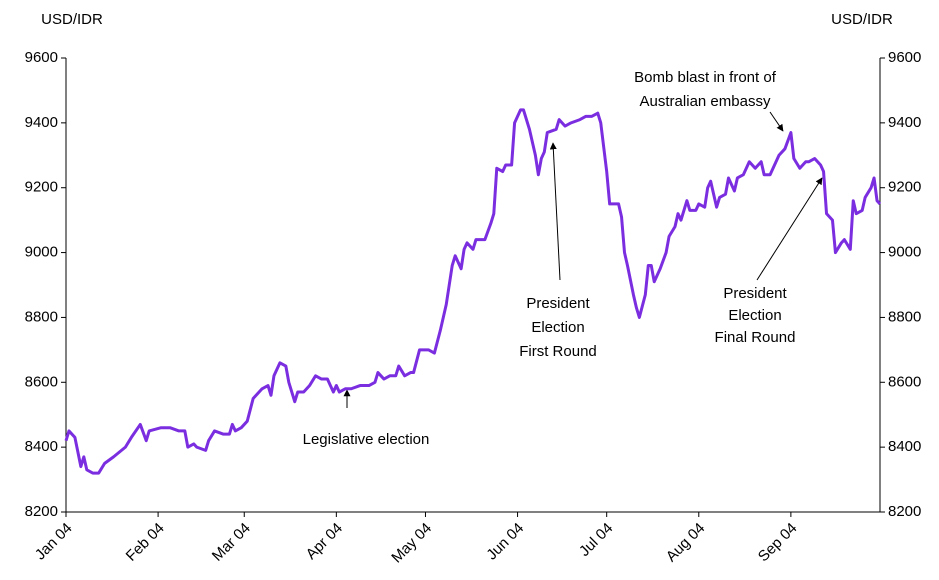 The height and width of the screenshot is (580, 939). Describe the element at coordinates (904, 511) in the screenshot. I see `y2-tick-label: 8200` at that location.